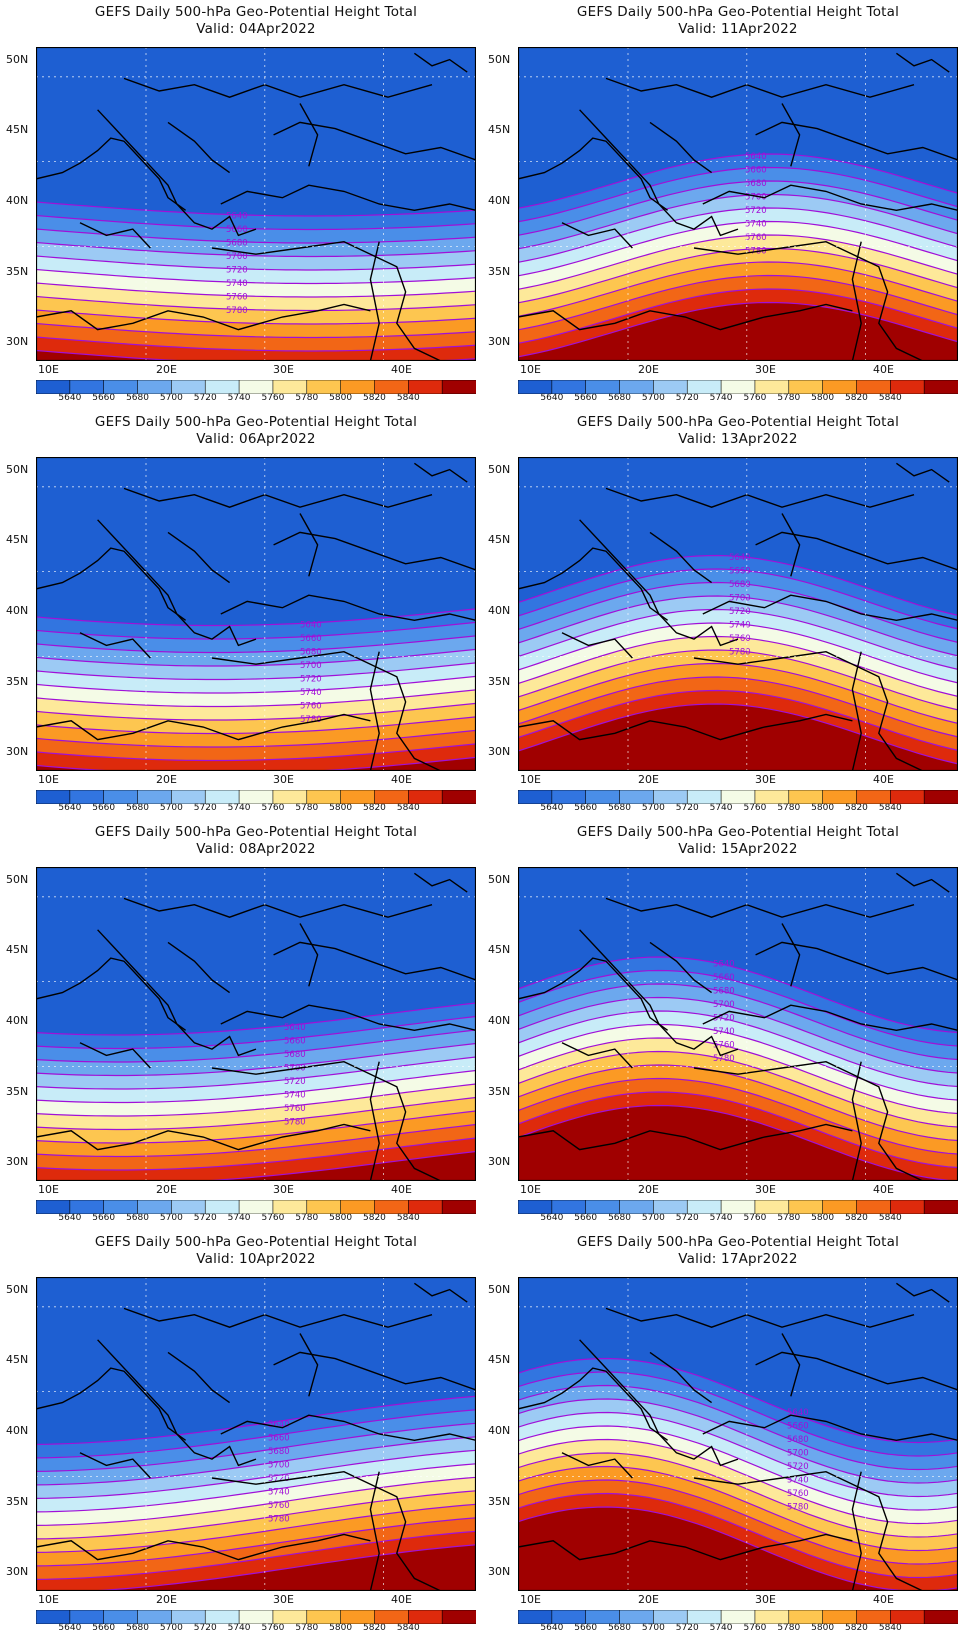  I want to click on valid-date: Valid: 06Apr2022, so click(256, 439).